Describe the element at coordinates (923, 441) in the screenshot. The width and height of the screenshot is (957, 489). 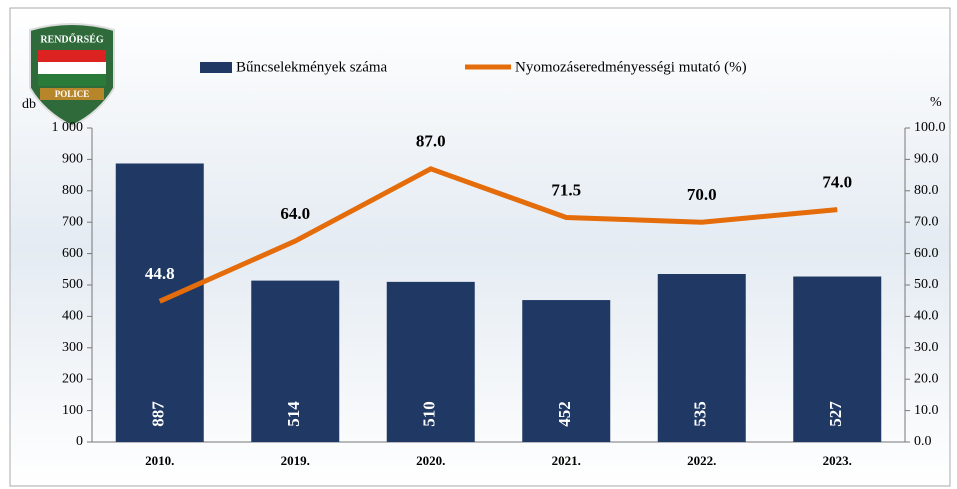
I see `y2-tick-label: 0.0` at that location.